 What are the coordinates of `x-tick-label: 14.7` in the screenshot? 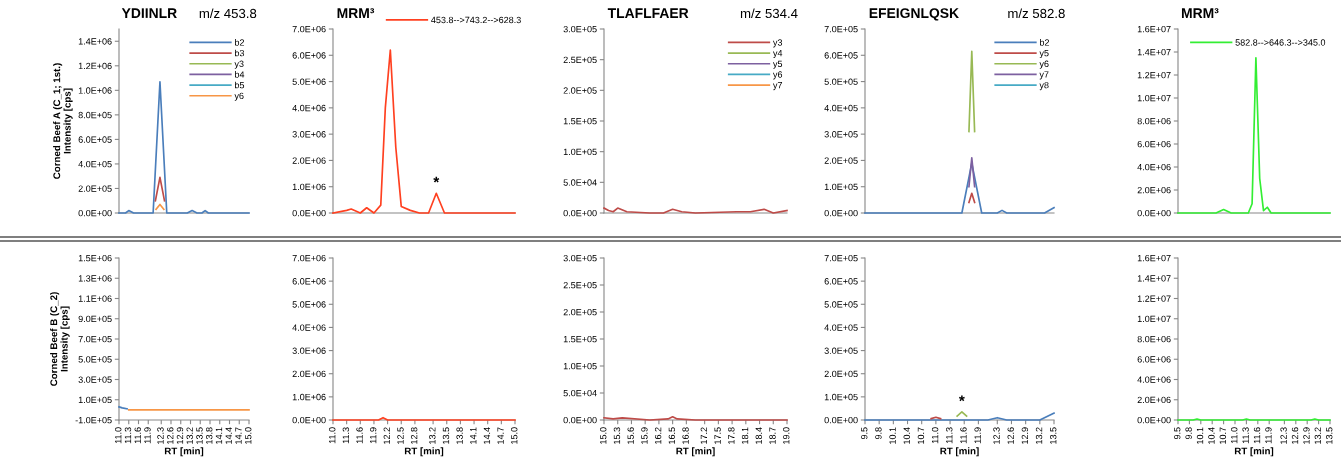 It's located at (238, 435).